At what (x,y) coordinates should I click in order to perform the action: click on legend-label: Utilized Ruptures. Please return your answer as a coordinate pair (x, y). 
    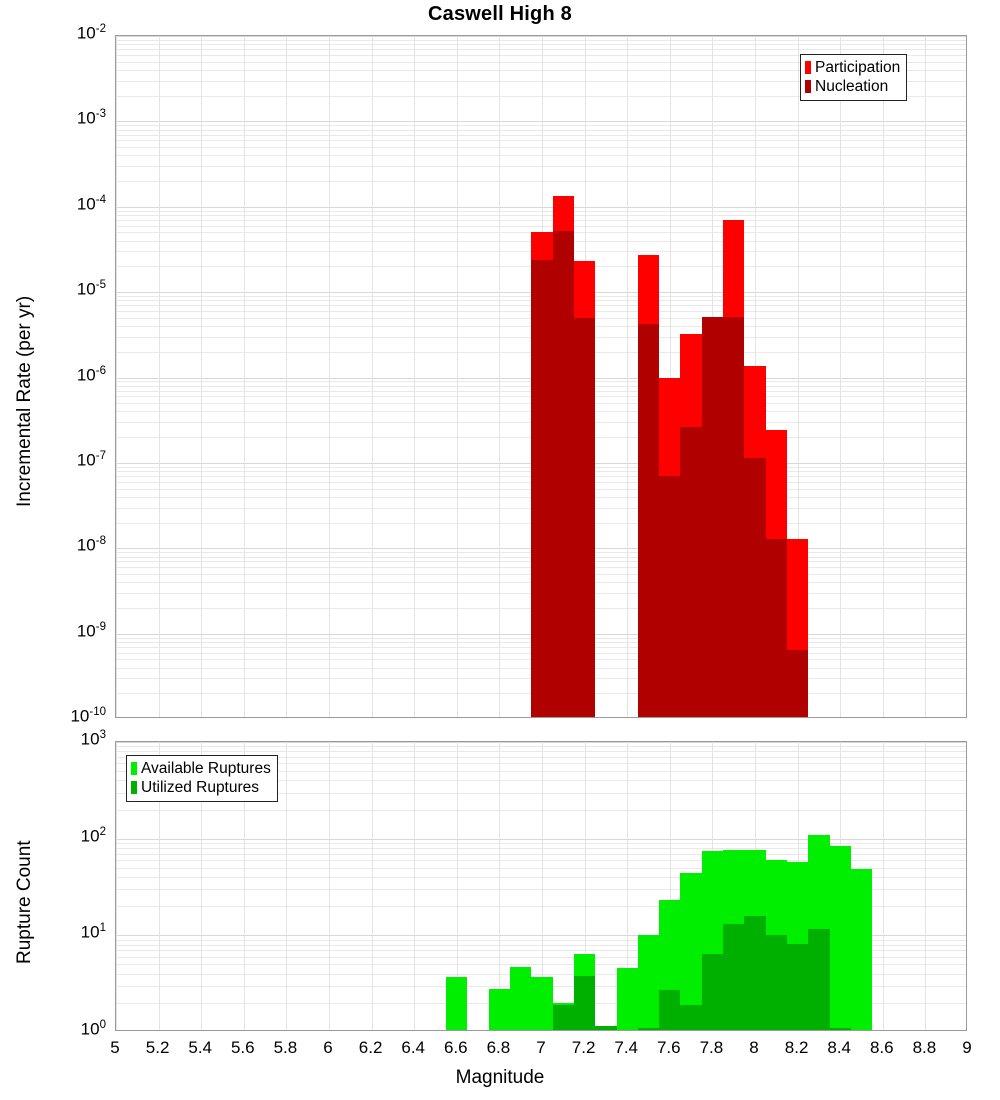
    Looking at the image, I should click on (200, 787).